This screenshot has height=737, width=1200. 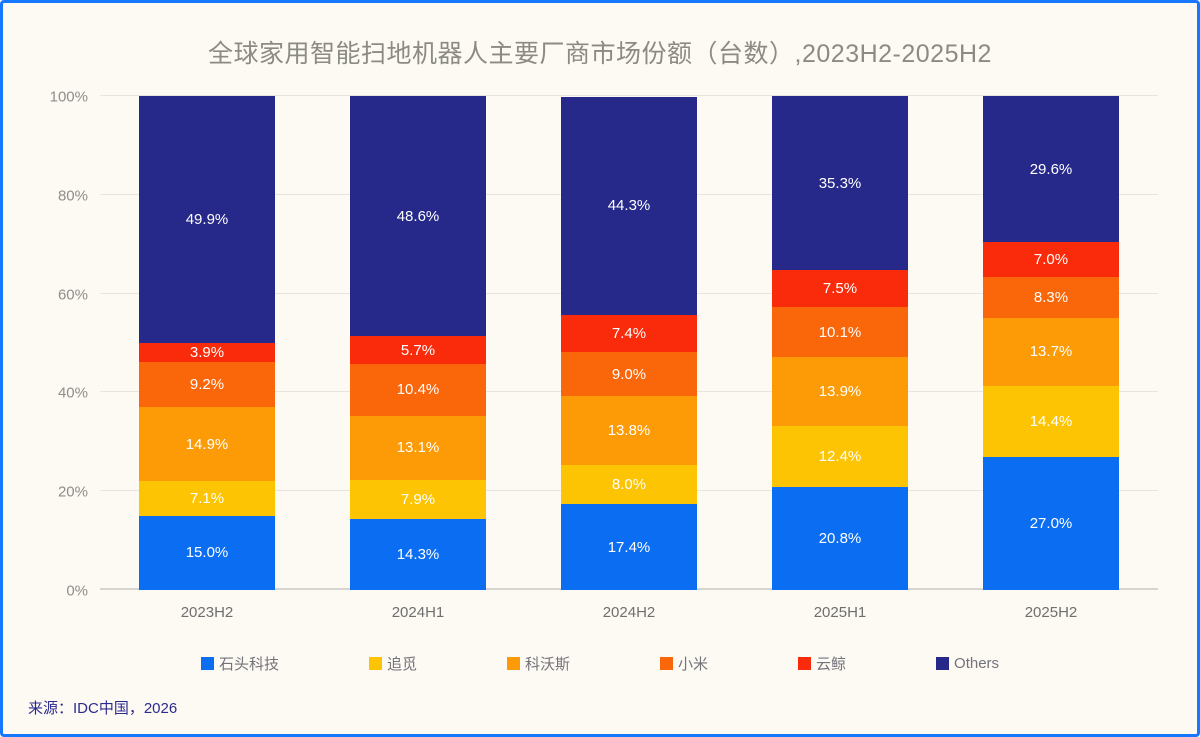 I want to click on bar-value-label: 14.9%, so click(x=207, y=444).